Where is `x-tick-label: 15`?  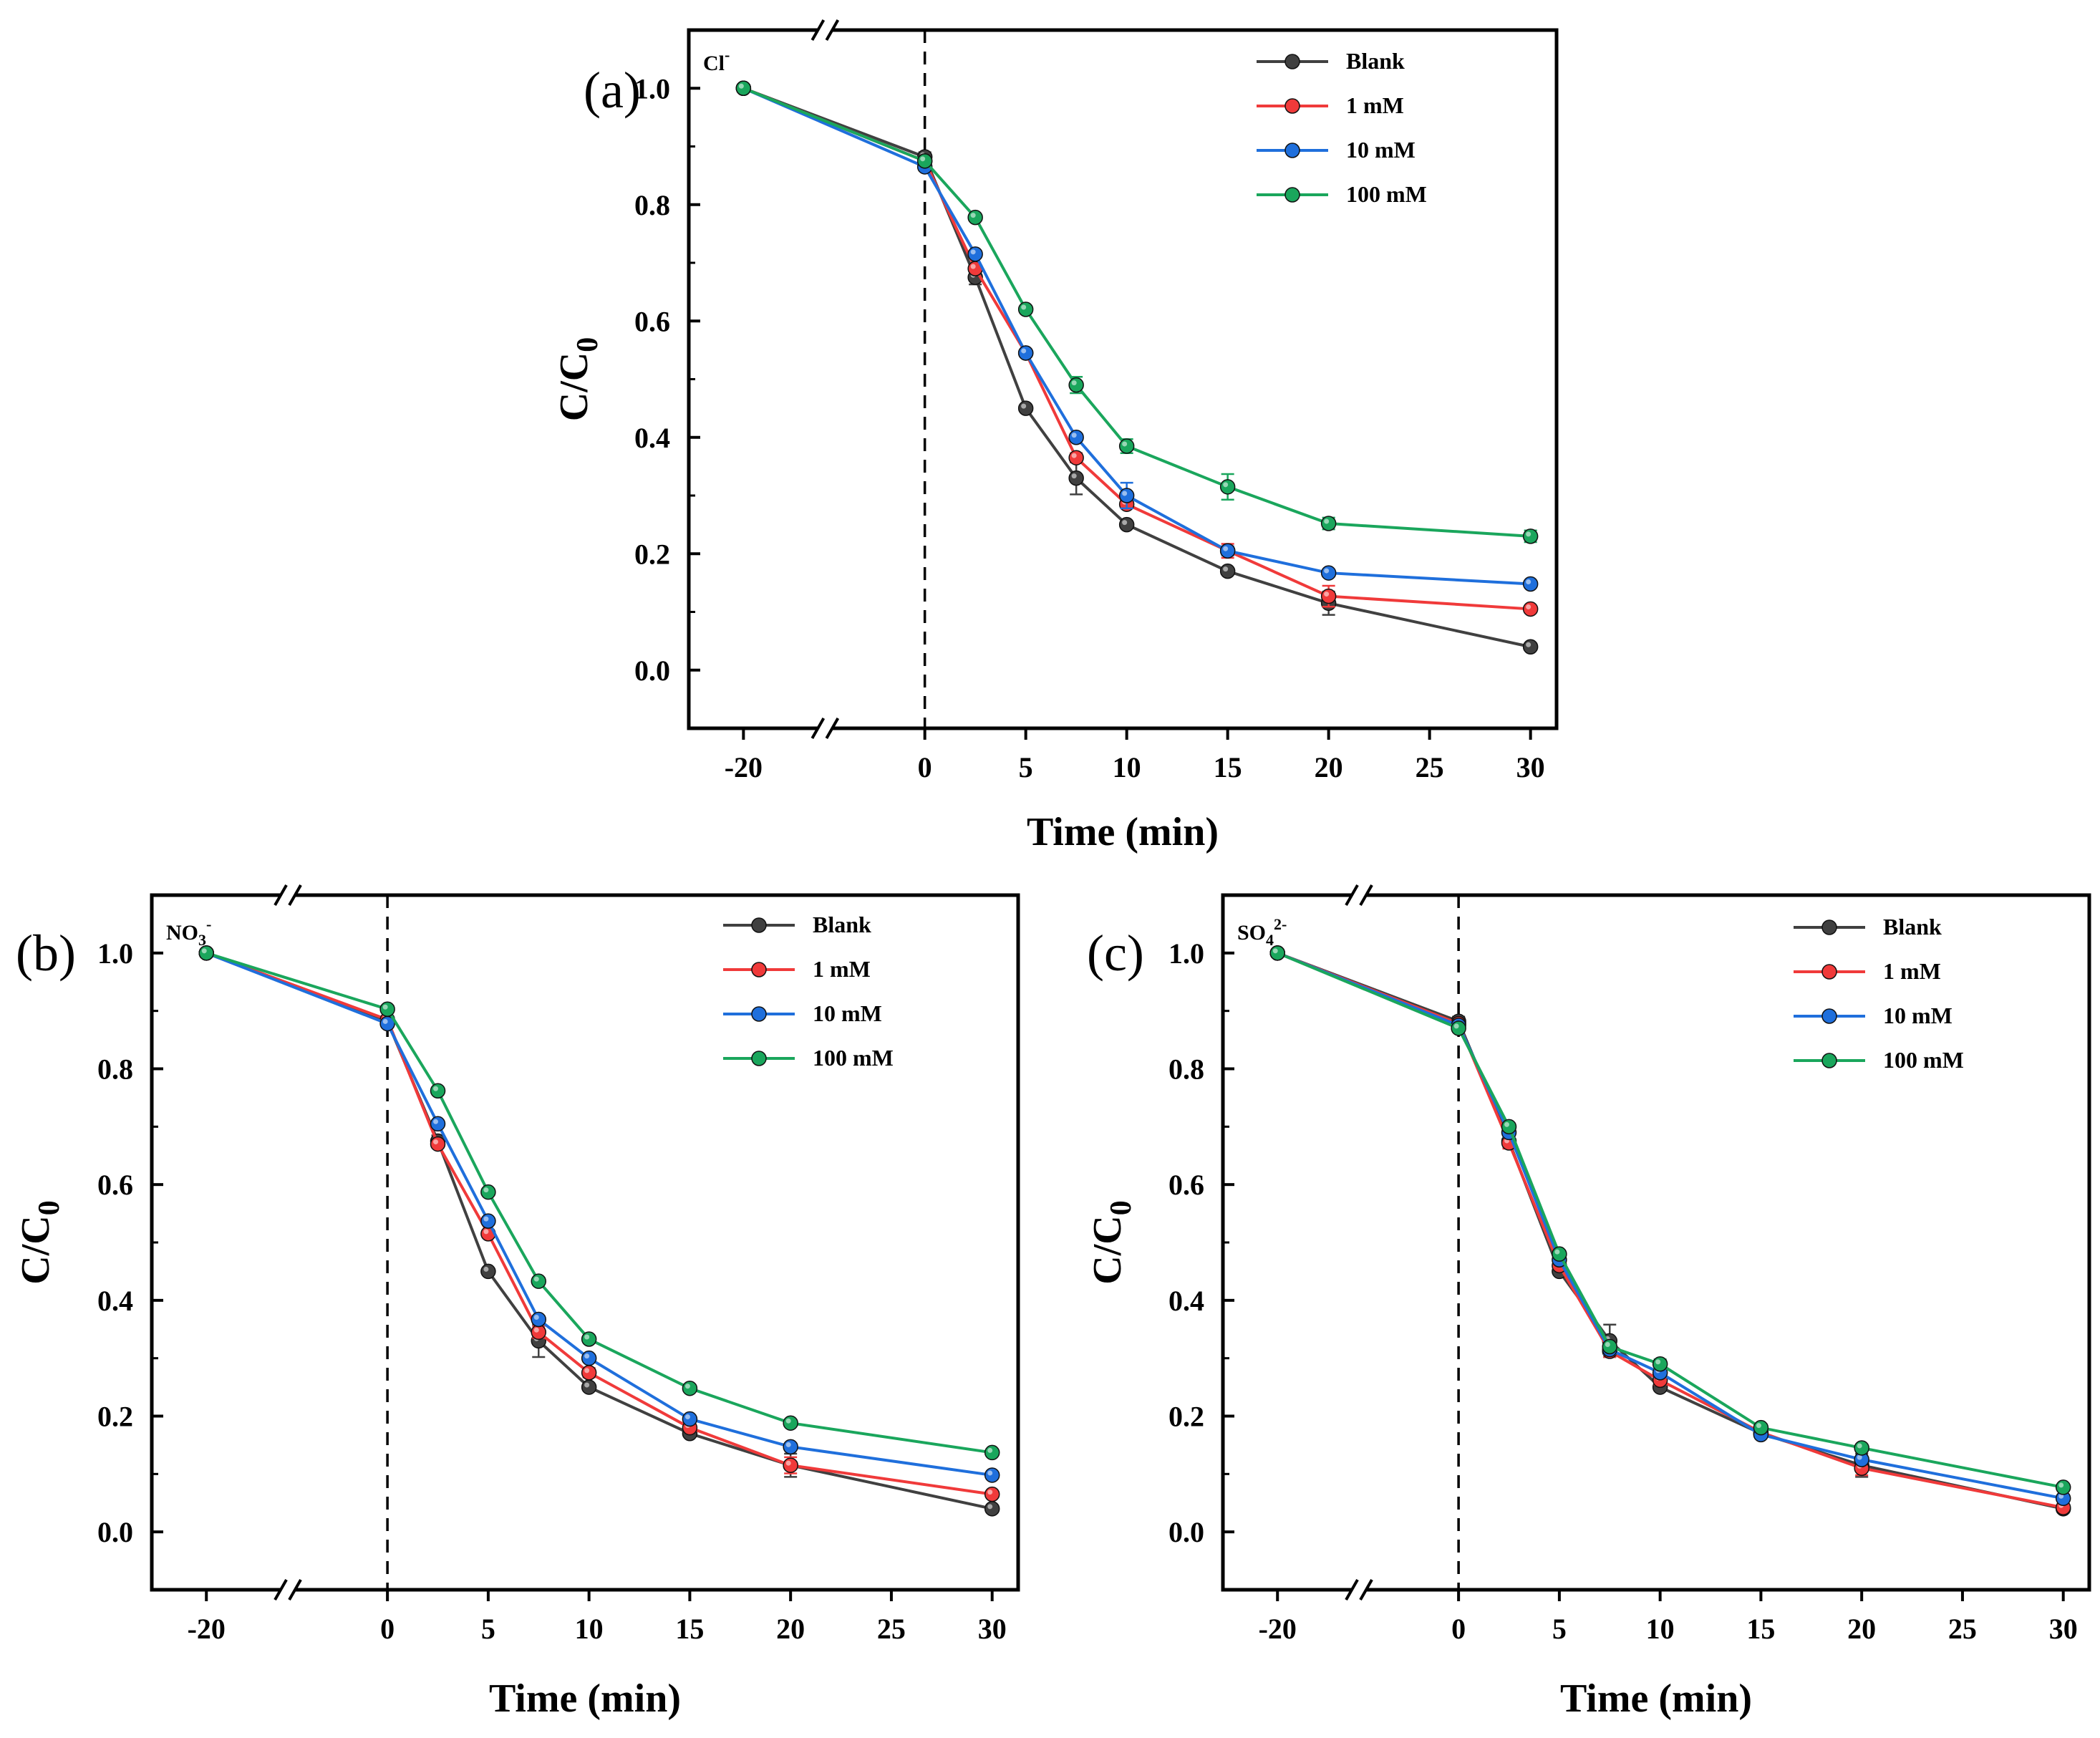 x-tick-label: 15 is located at coordinates (1761, 1629).